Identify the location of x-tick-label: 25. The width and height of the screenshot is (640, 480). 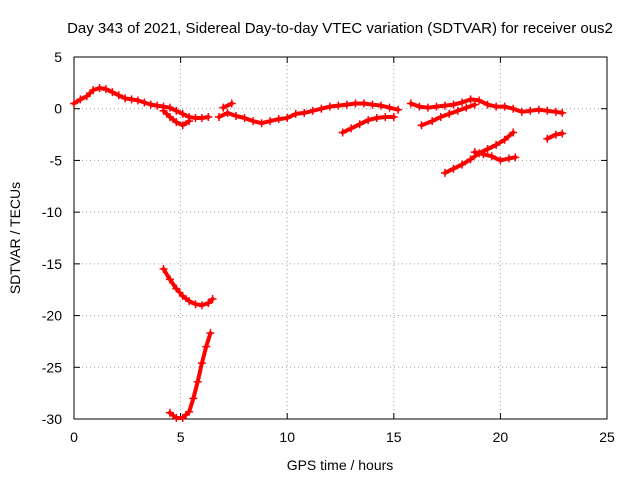
(607, 437).